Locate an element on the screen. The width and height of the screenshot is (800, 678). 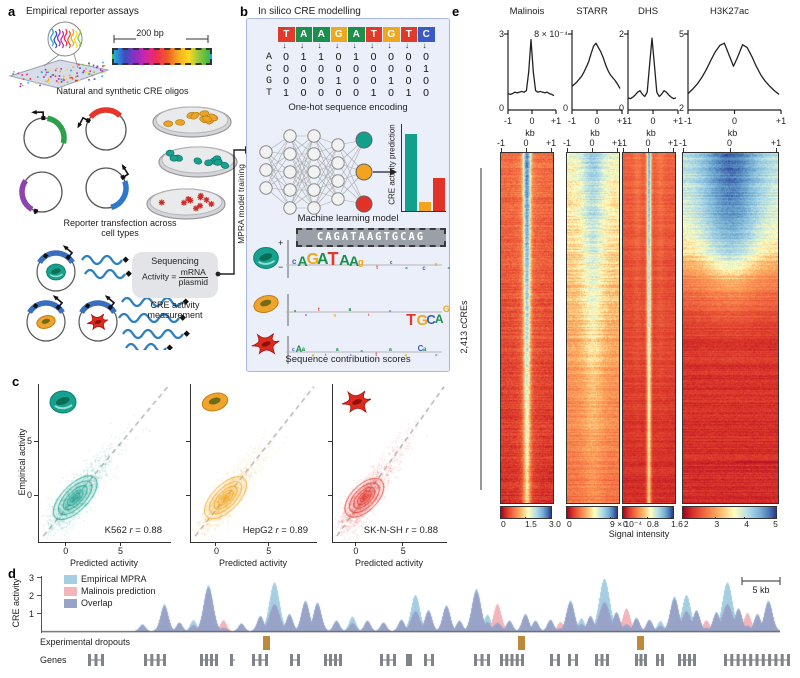
scatter-xlabel: Predicted activity is located at coordinates (389, 563).